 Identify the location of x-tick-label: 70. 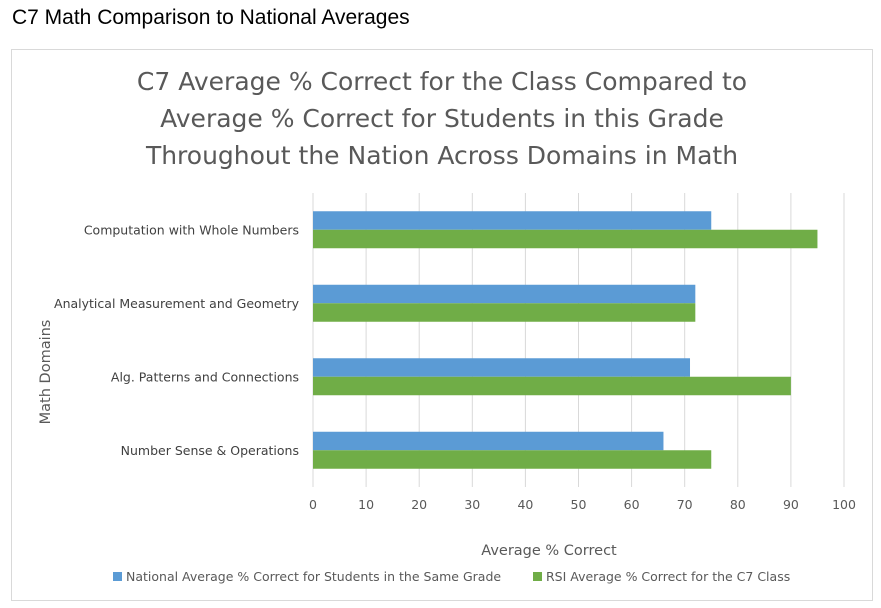
(685, 504).